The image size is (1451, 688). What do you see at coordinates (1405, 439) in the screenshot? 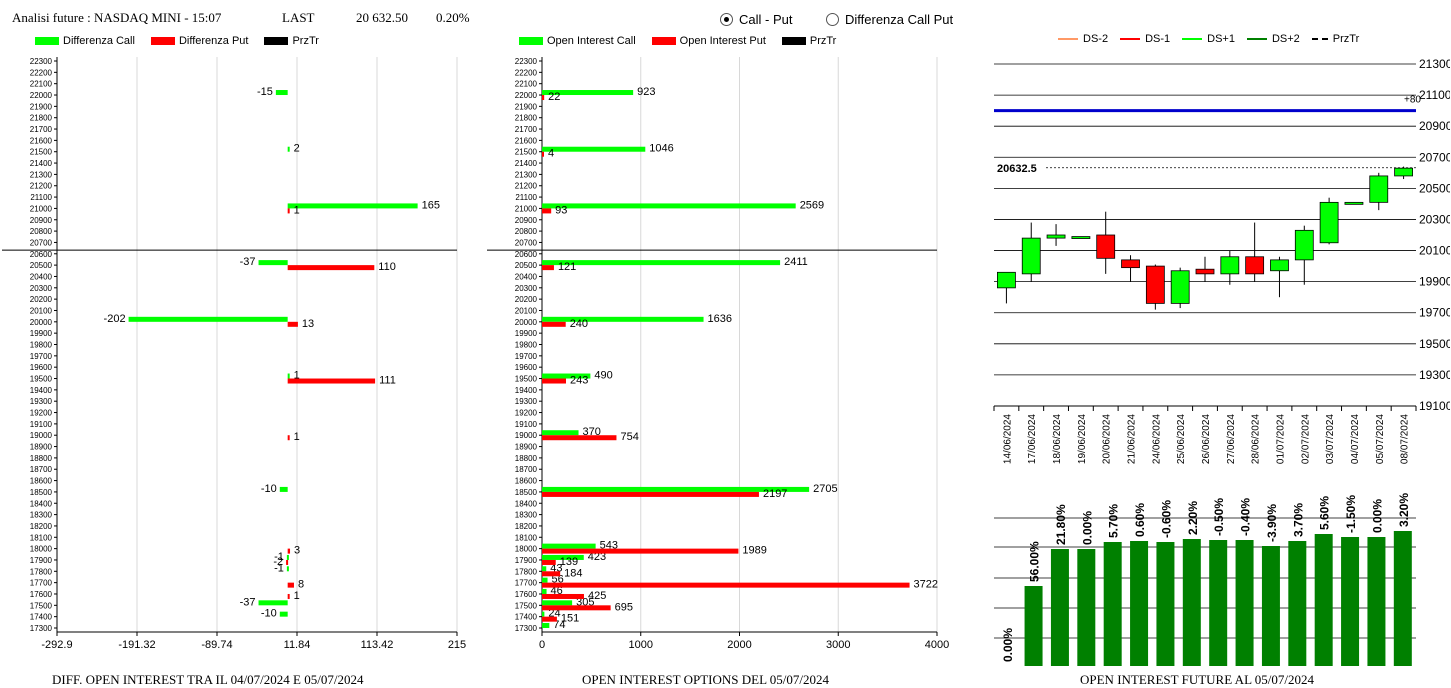
I see `x-tick-label: 08/07/2024` at bounding box center [1405, 439].